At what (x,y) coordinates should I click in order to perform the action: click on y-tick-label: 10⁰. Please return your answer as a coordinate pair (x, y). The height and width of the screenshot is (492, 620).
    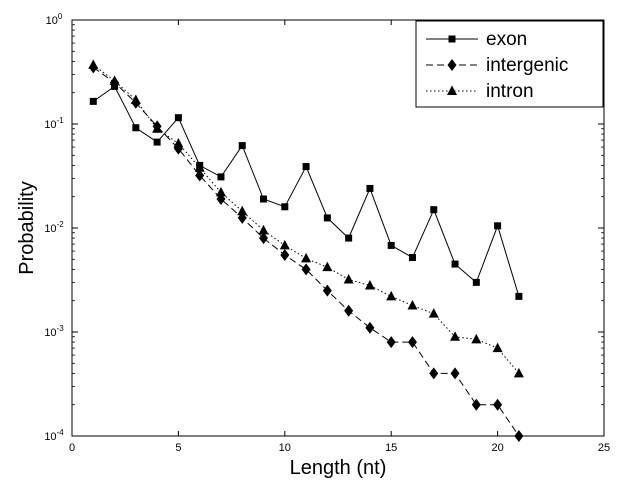
    Looking at the image, I should click on (54, 19).